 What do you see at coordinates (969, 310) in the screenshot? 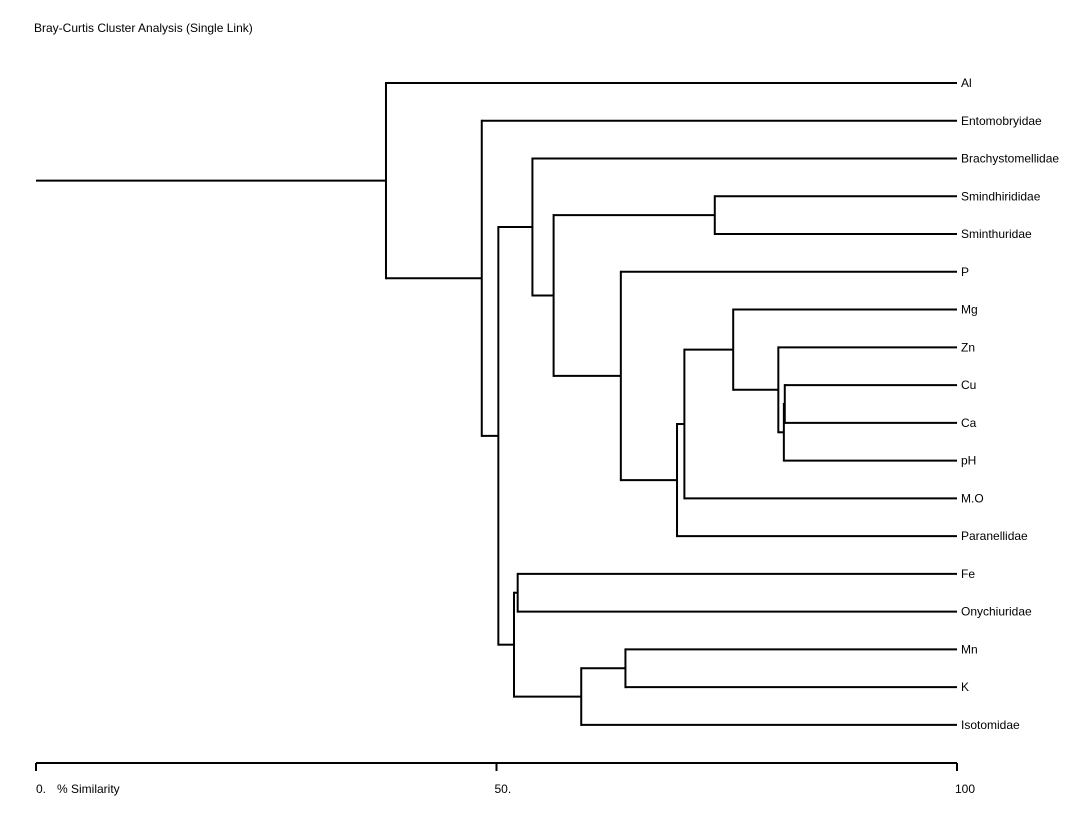
I see `leaf-label: Mg` at bounding box center [969, 310].